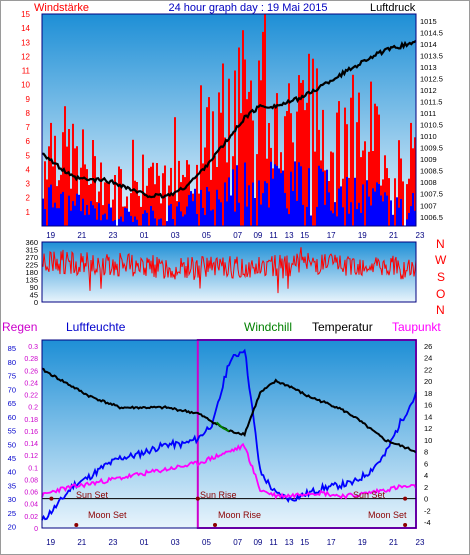 The height and width of the screenshot is (555, 470). What do you see at coordinates (12, 403) in the screenshot?
I see `humidity-ytick: 65` at bounding box center [12, 403].